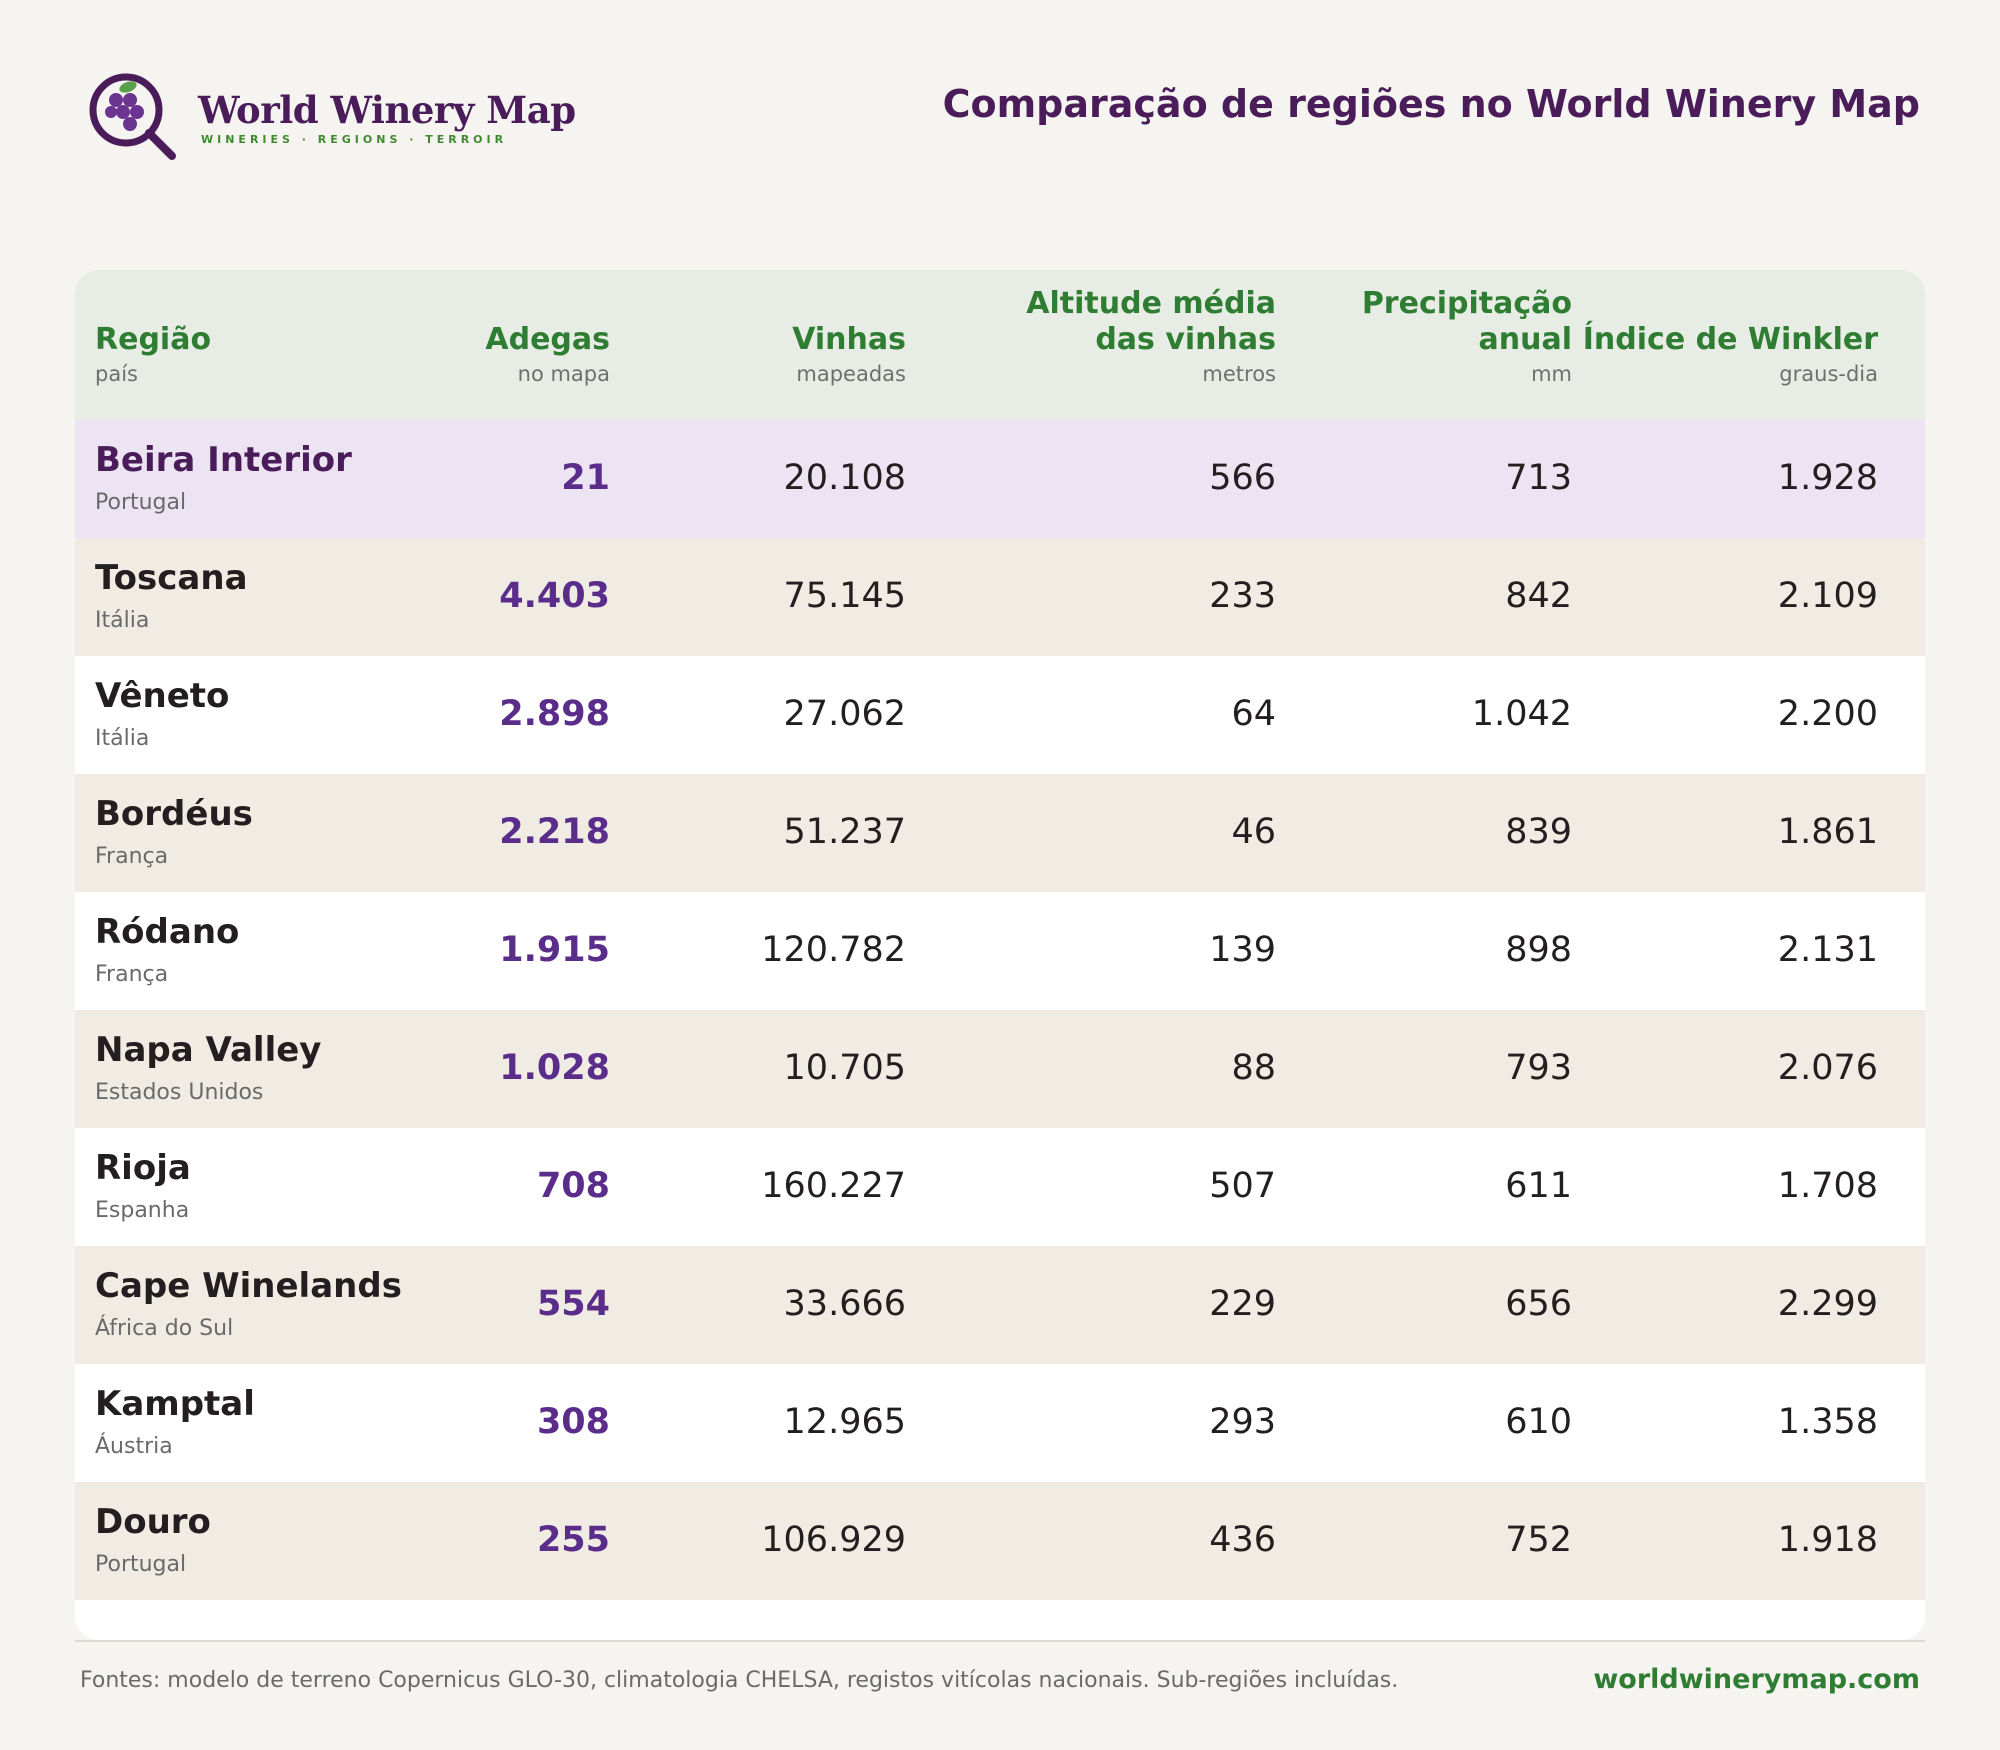 Image resolution: width=2000 pixels, height=1750 pixels. Describe the element at coordinates (1239, 374) in the screenshot. I see `column-subtitle: metros` at that location.